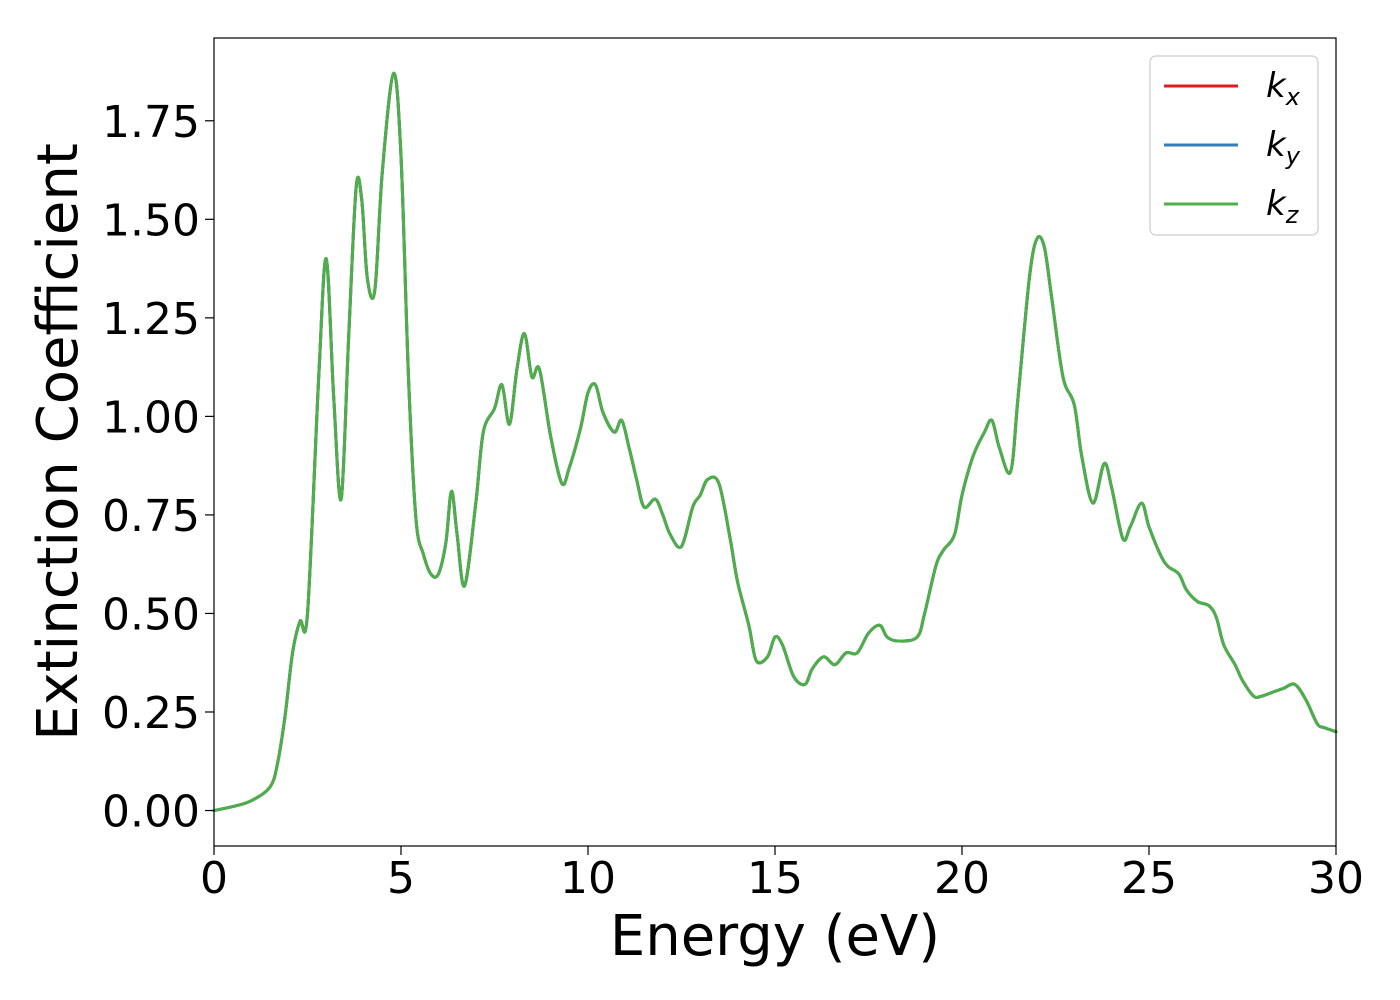 This screenshot has width=1400, height=1000. Describe the element at coordinates (58, 442) in the screenshot. I see `y-axis-title: Extinction Coefficient` at that location.